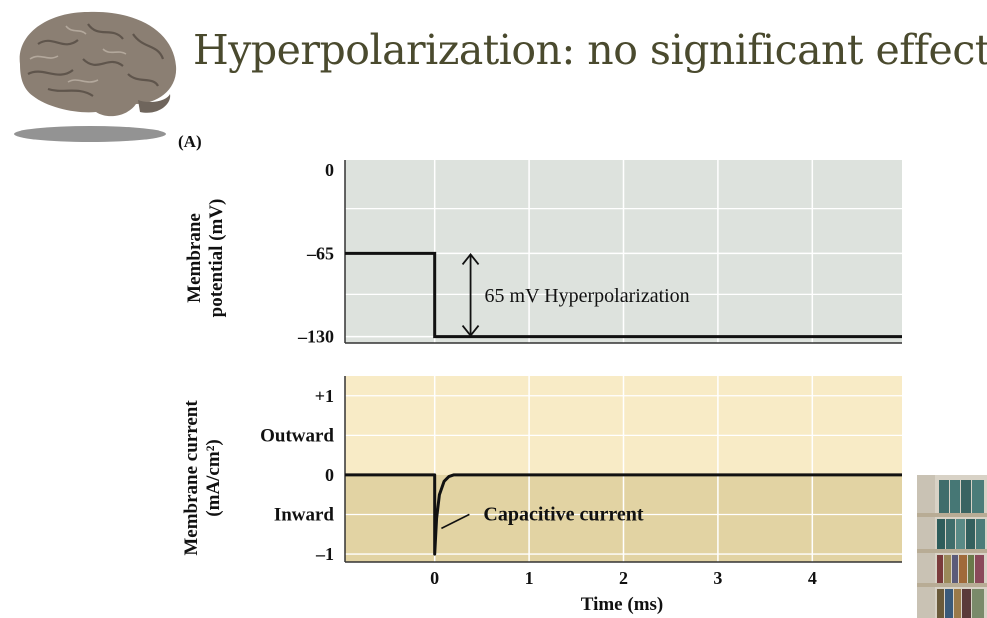 This screenshot has height=618, width=987. What do you see at coordinates (812, 578) in the screenshot?
I see `xtick-label-4: 4` at bounding box center [812, 578].